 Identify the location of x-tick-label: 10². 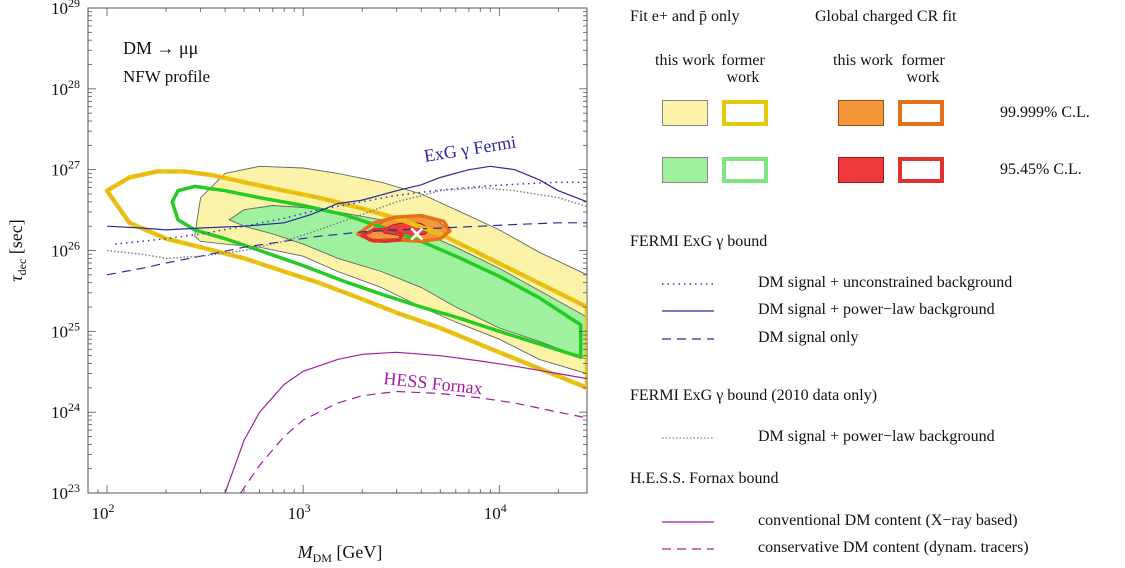
(103, 512).